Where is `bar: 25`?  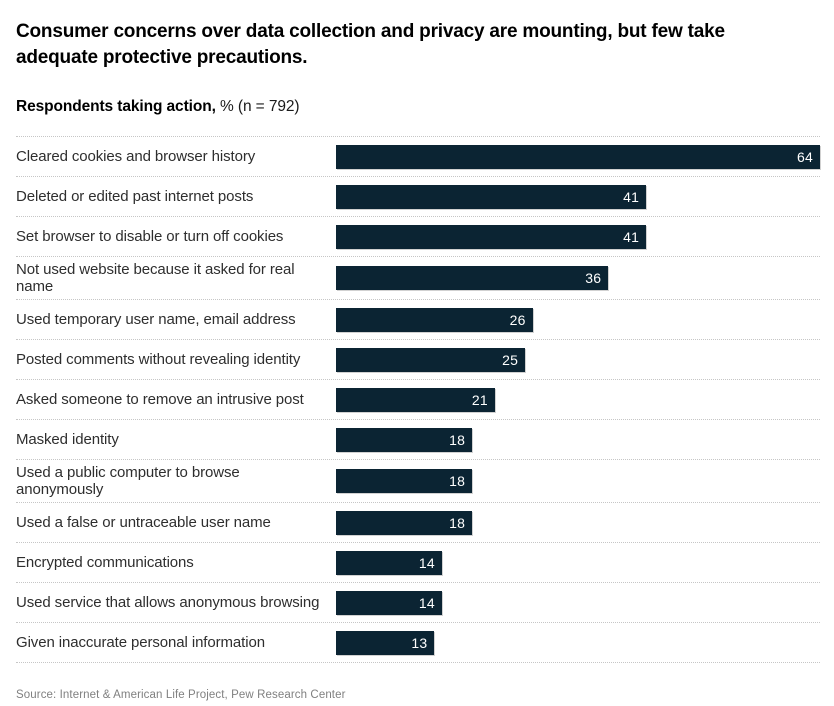 bar: 25 is located at coordinates (431, 359).